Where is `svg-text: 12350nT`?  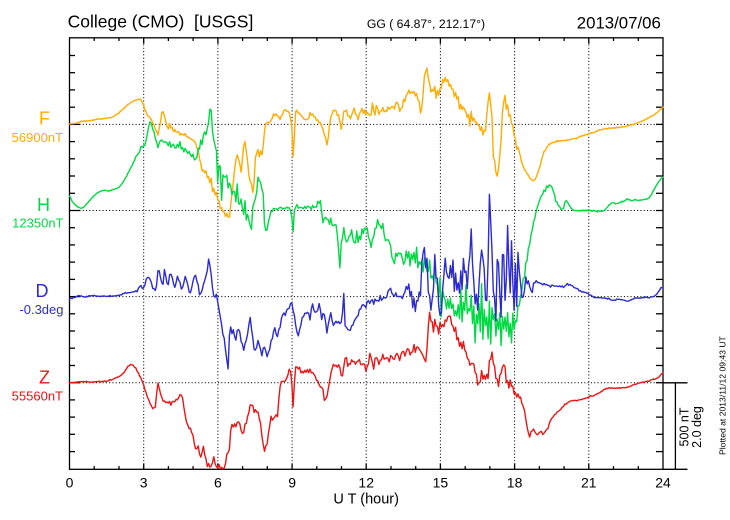 svg-text: 12350nT is located at coordinates (37, 223).